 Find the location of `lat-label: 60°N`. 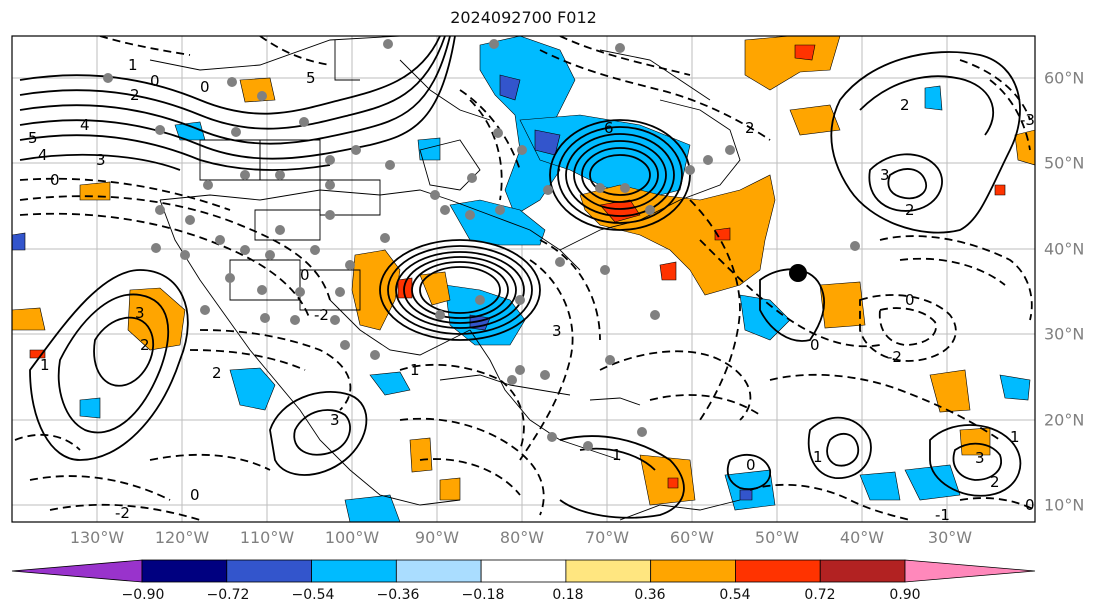

lat-label: 60°N is located at coordinates (1064, 78).